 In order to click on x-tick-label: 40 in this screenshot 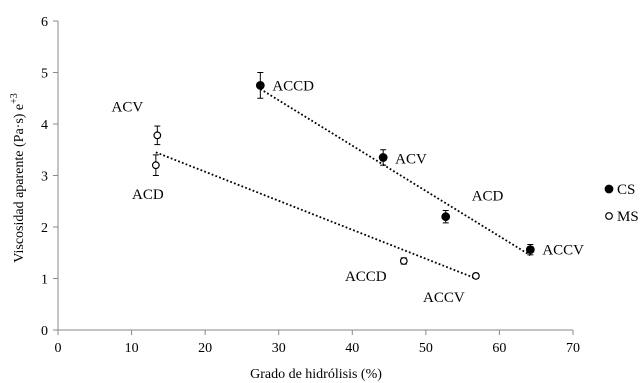, I will do `click(352, 348)`.